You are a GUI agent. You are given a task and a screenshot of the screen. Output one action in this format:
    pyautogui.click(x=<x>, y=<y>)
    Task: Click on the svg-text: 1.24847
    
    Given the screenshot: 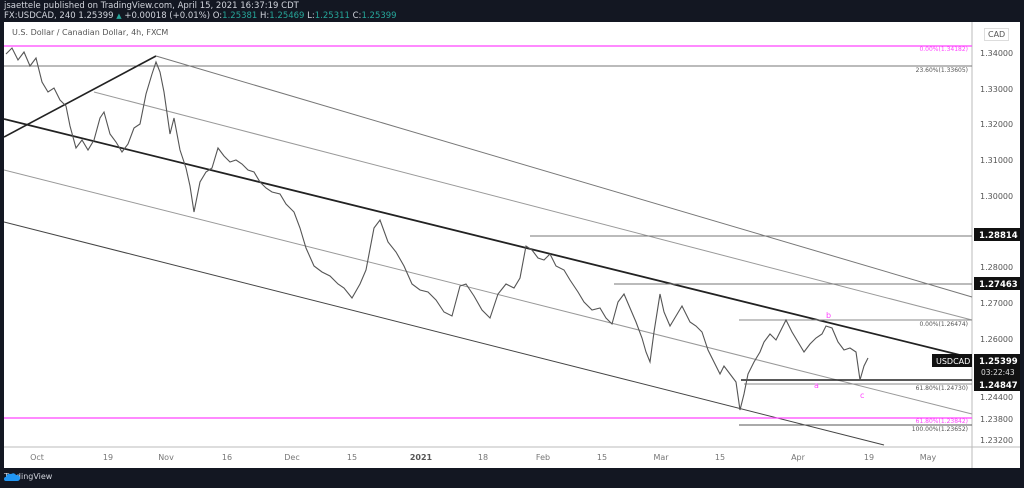 What is the action you would take?
    pyautogui.click(x=998, y=386)
    